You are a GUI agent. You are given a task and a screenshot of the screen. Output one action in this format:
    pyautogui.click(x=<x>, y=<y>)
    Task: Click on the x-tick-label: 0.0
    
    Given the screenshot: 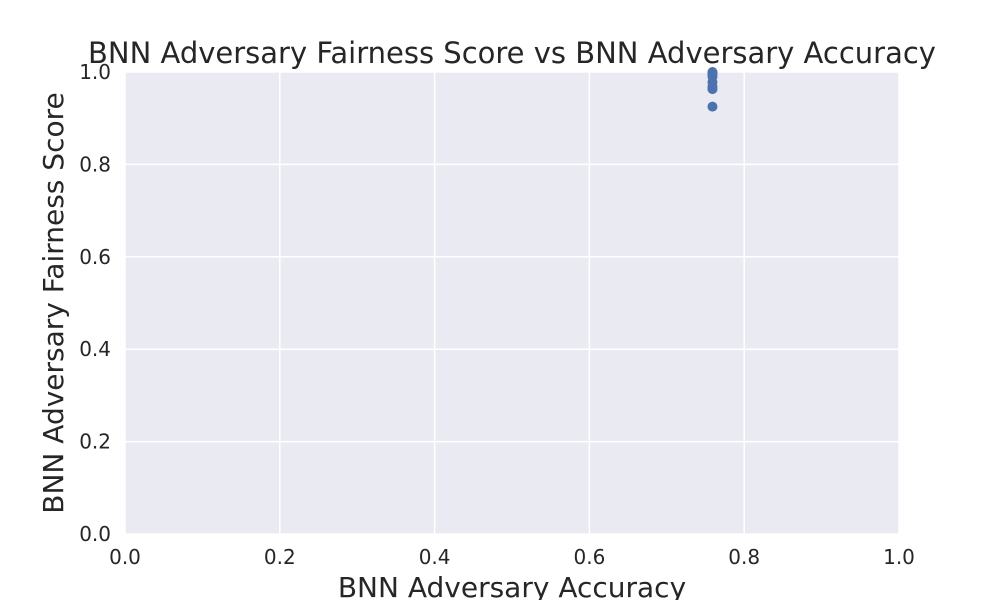 What is the action you would take?
    pyautogui.click(x=125, y=557)
    